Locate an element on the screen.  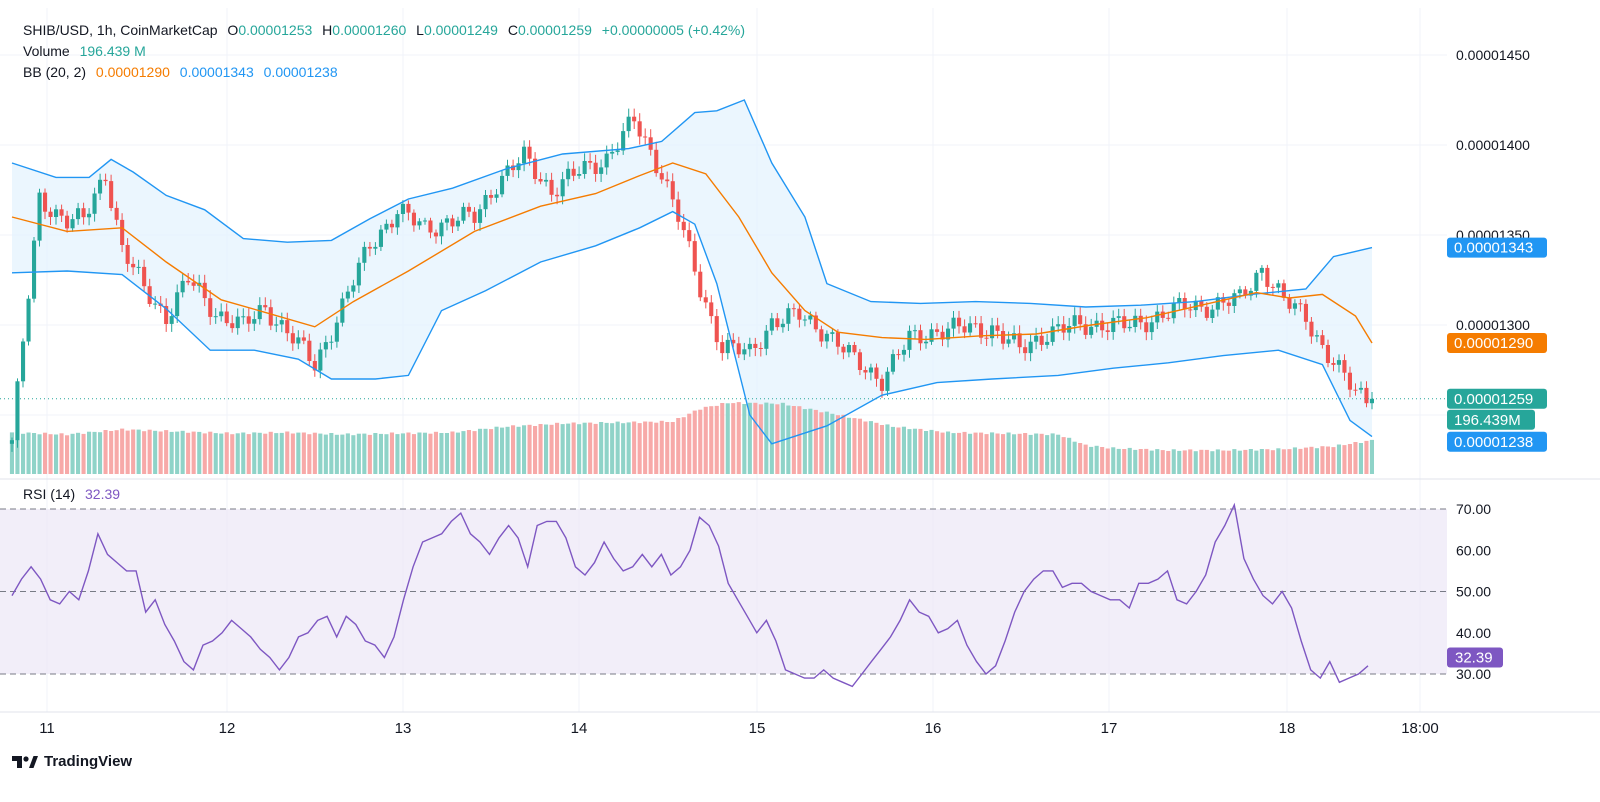
volume-label: Volume is located at coordinates (46, 51).